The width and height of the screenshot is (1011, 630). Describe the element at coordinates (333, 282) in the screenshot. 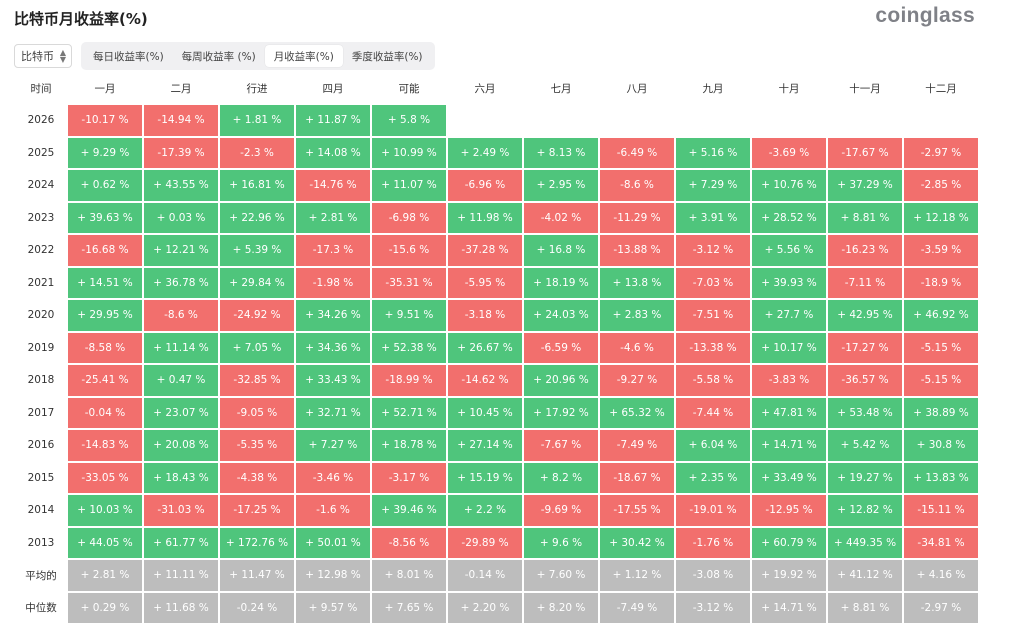

I see `return-cell: -1.98 %` at that location.